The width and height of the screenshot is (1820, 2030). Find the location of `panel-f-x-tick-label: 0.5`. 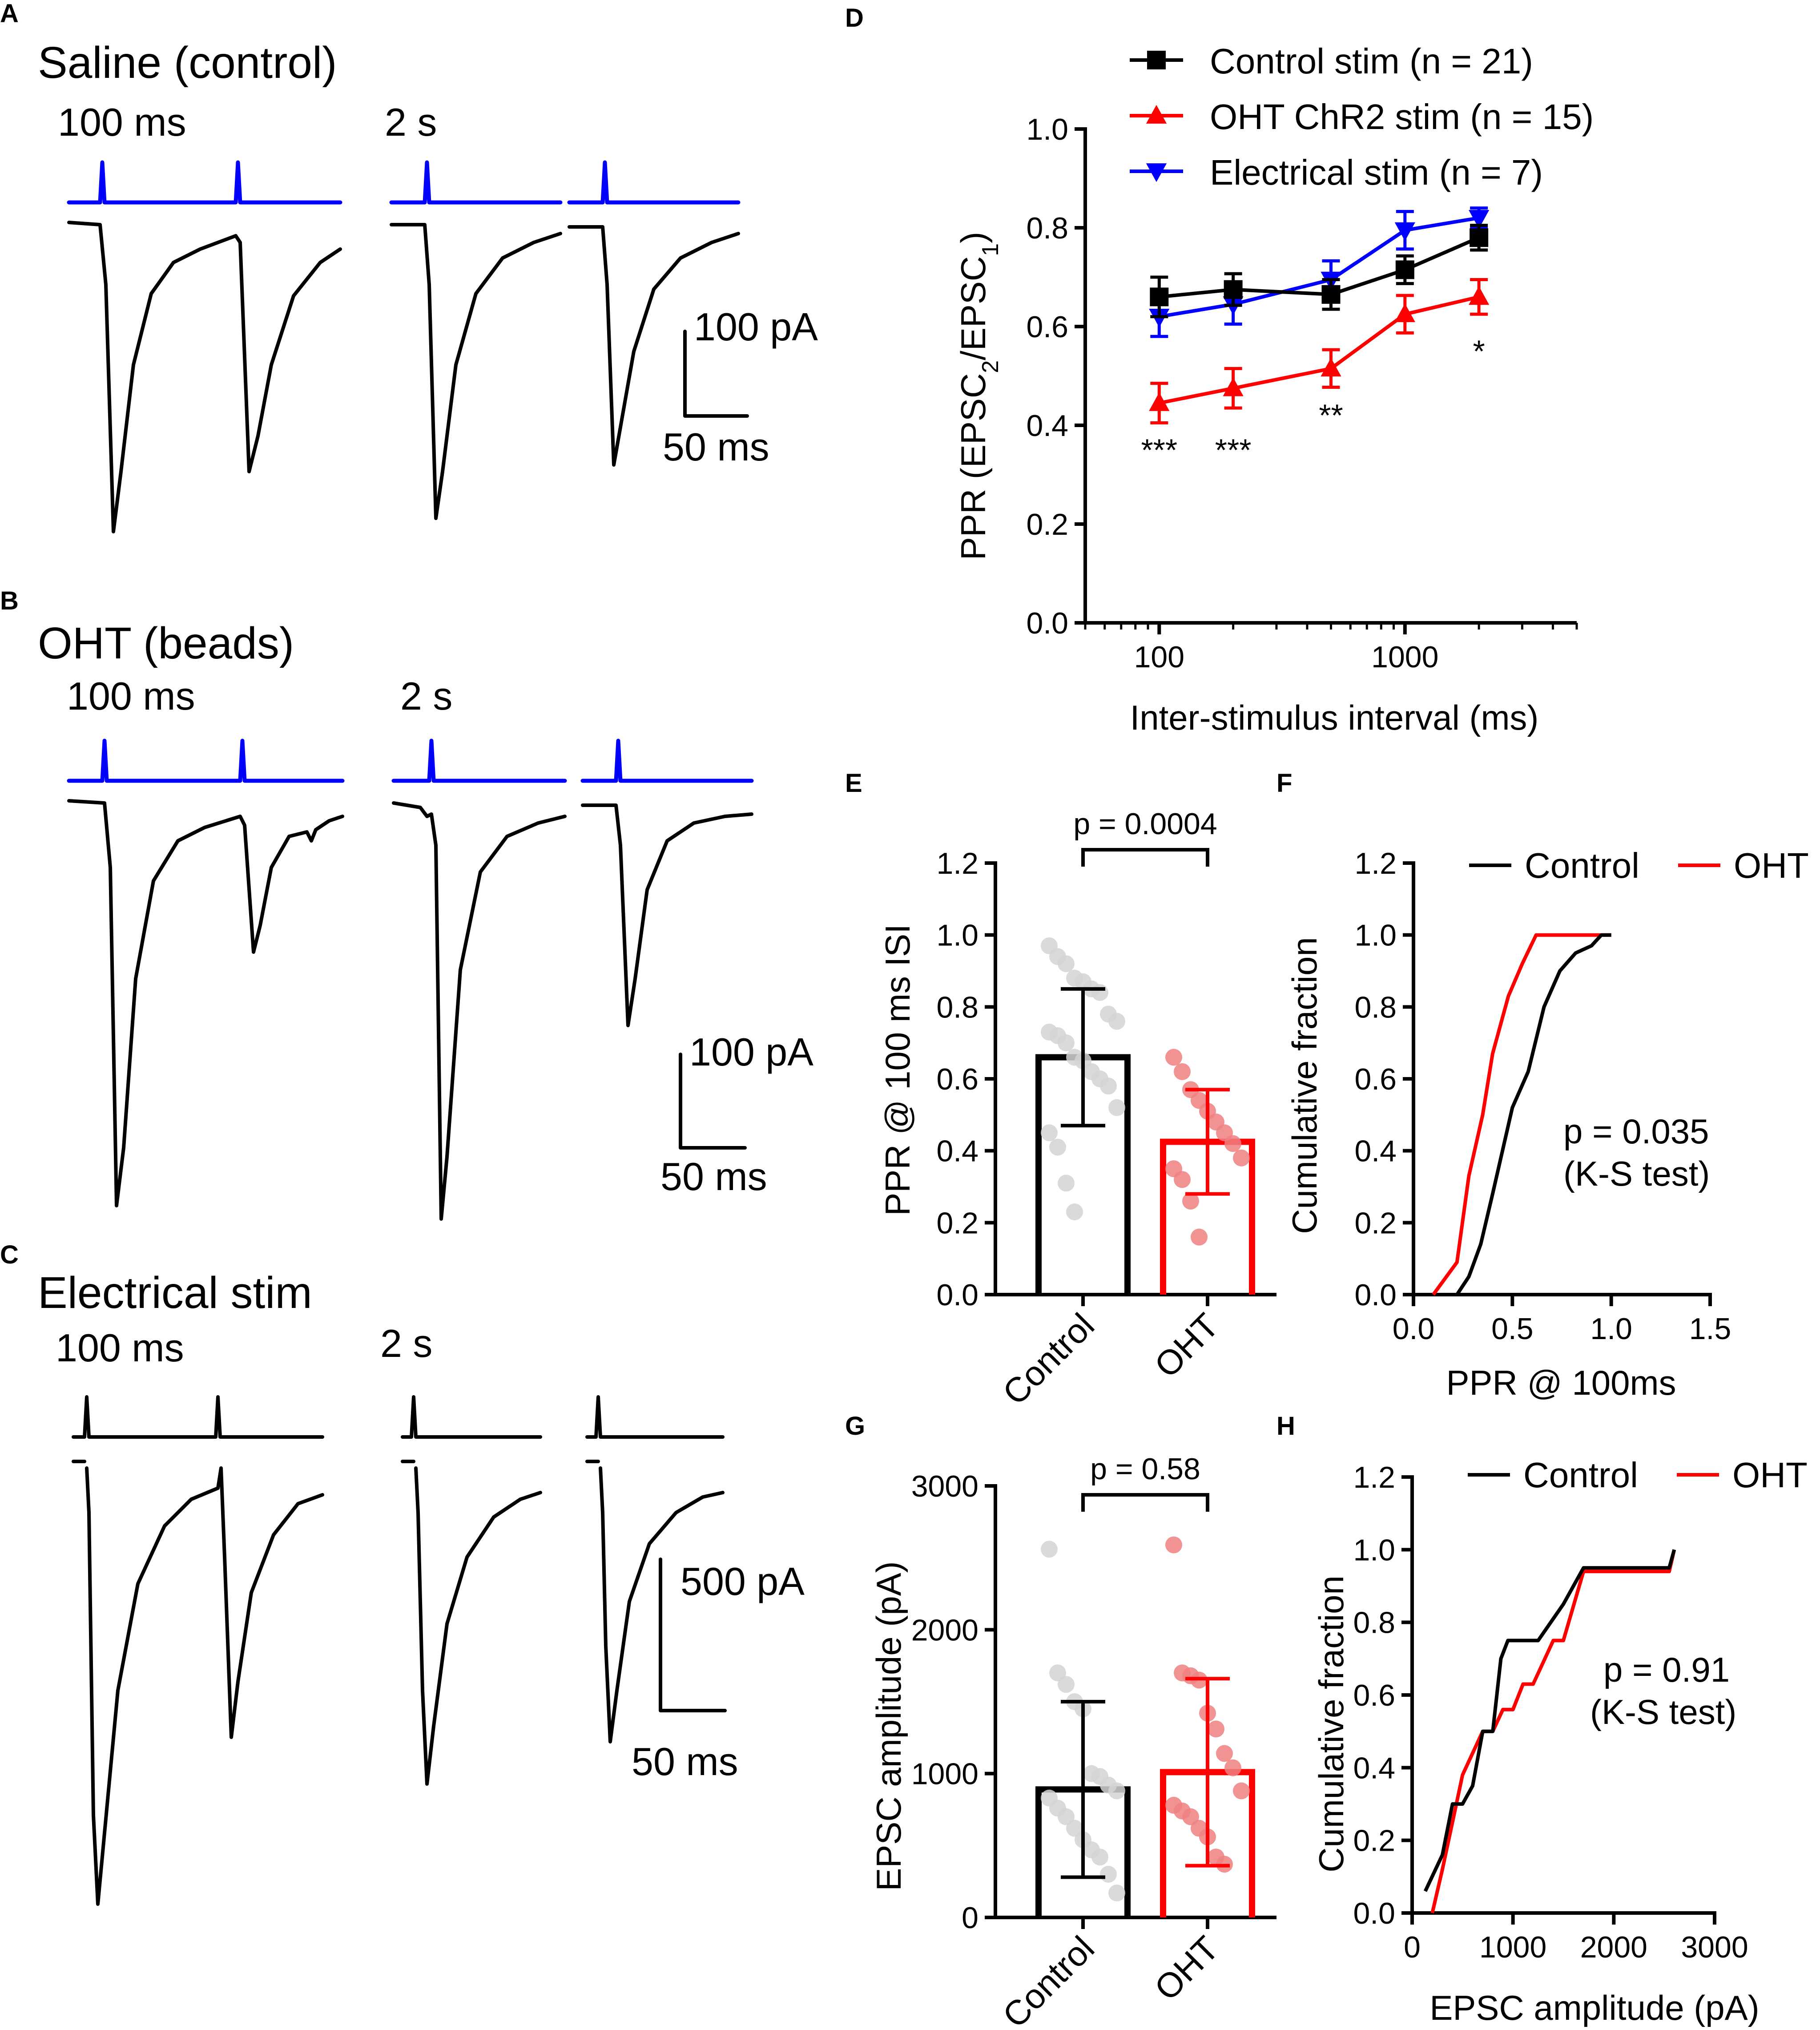

panel-f-x-tick-label: 0.5 is located at coordinates (1512, 1329).